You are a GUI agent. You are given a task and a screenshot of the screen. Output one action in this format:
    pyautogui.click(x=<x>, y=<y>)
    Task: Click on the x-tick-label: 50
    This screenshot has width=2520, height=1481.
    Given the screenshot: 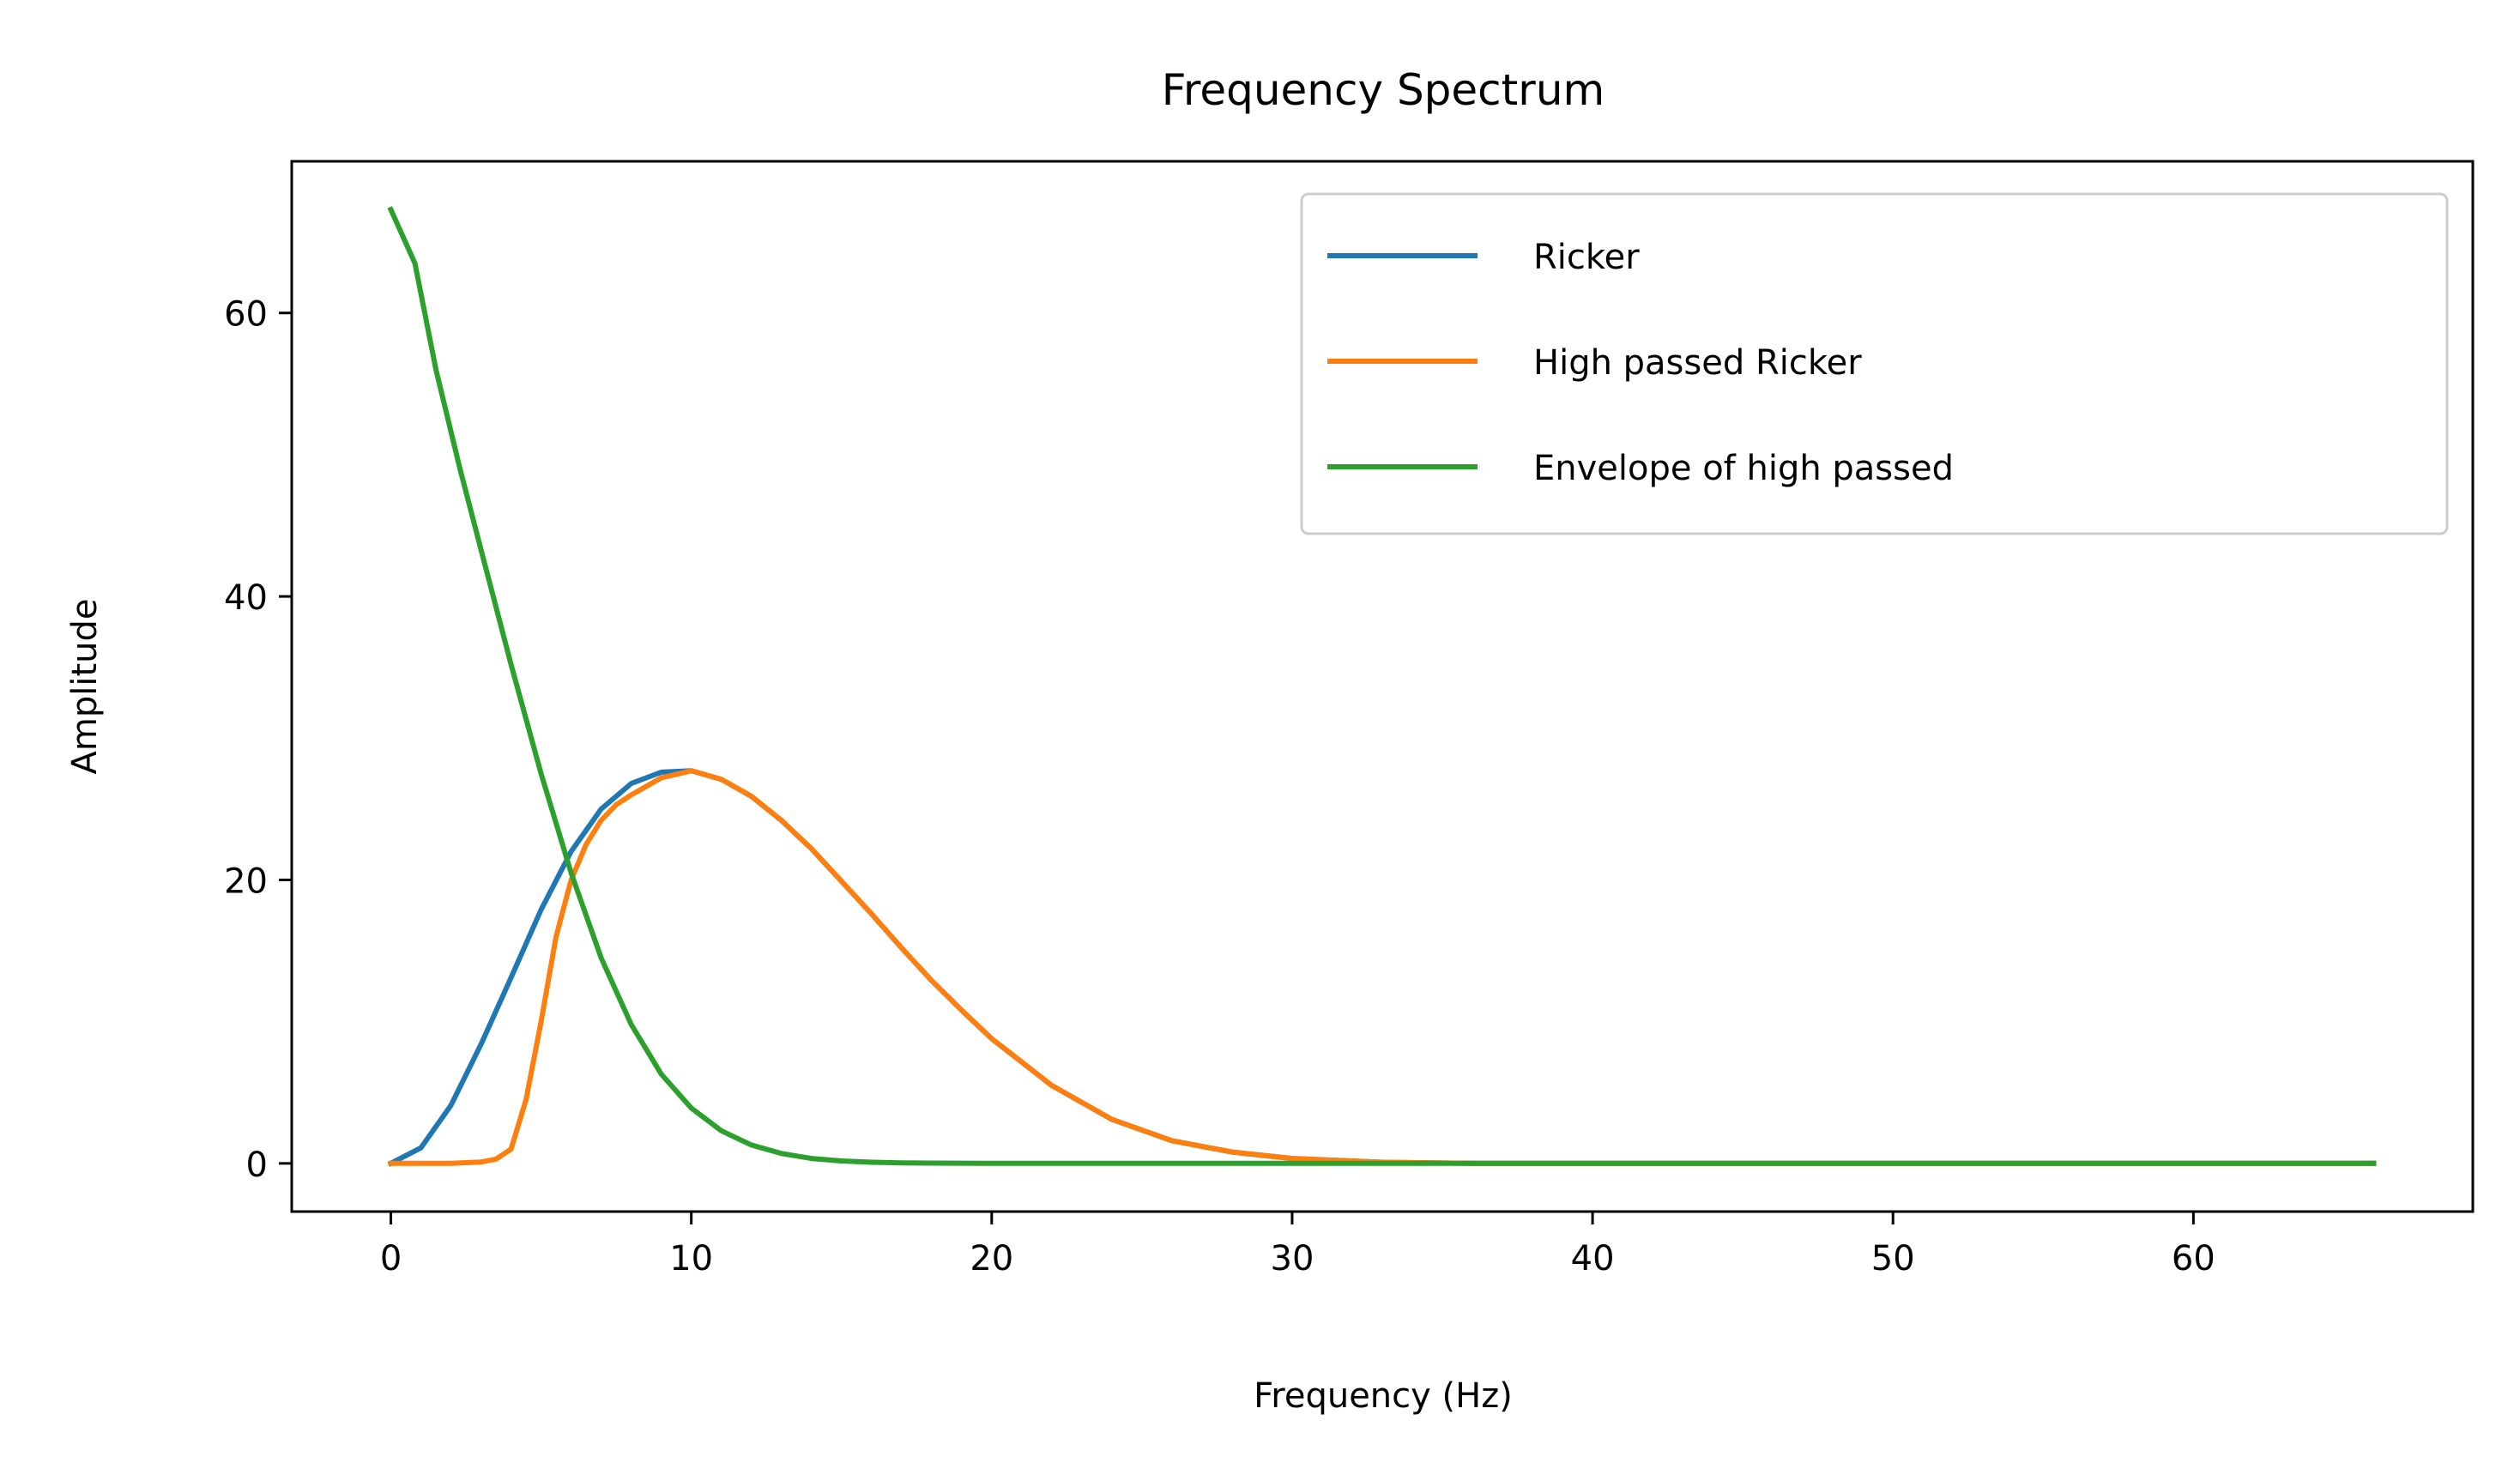 What is the action you would take?
    pyautogui.click(x=1893, y=1258)
    